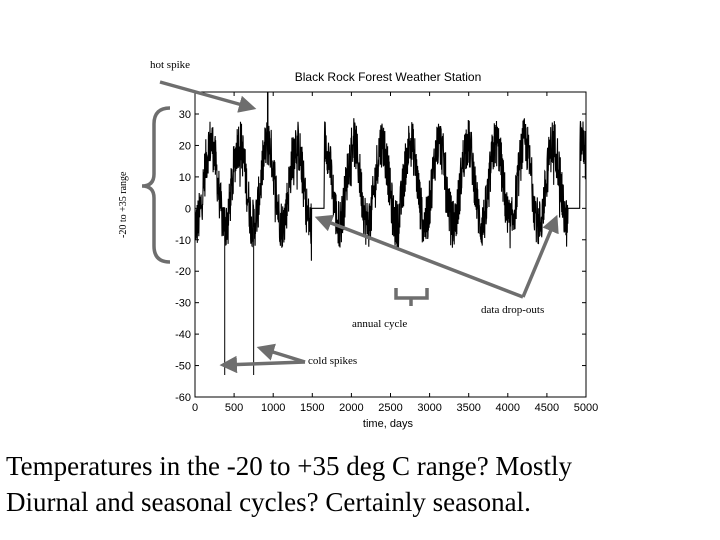 The height and width of the screenshot is (540, 720). I want to click on annotation-hot-spike: hot spike, so click(170, 65).